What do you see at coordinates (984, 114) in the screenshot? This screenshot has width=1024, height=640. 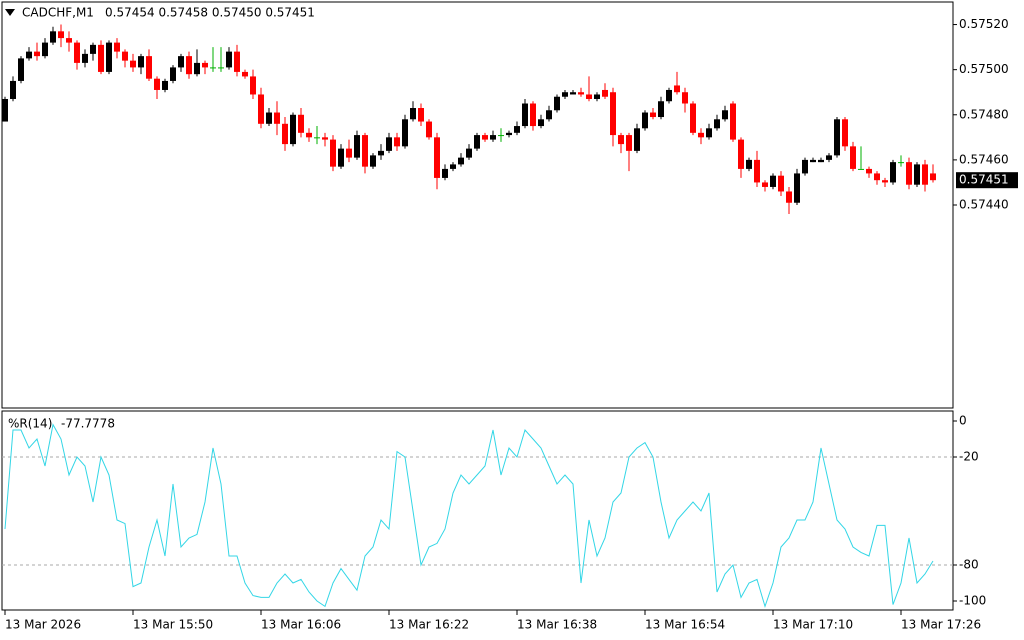 I see `y-tick-label: 0.57480` at bounding box center [984, 114].